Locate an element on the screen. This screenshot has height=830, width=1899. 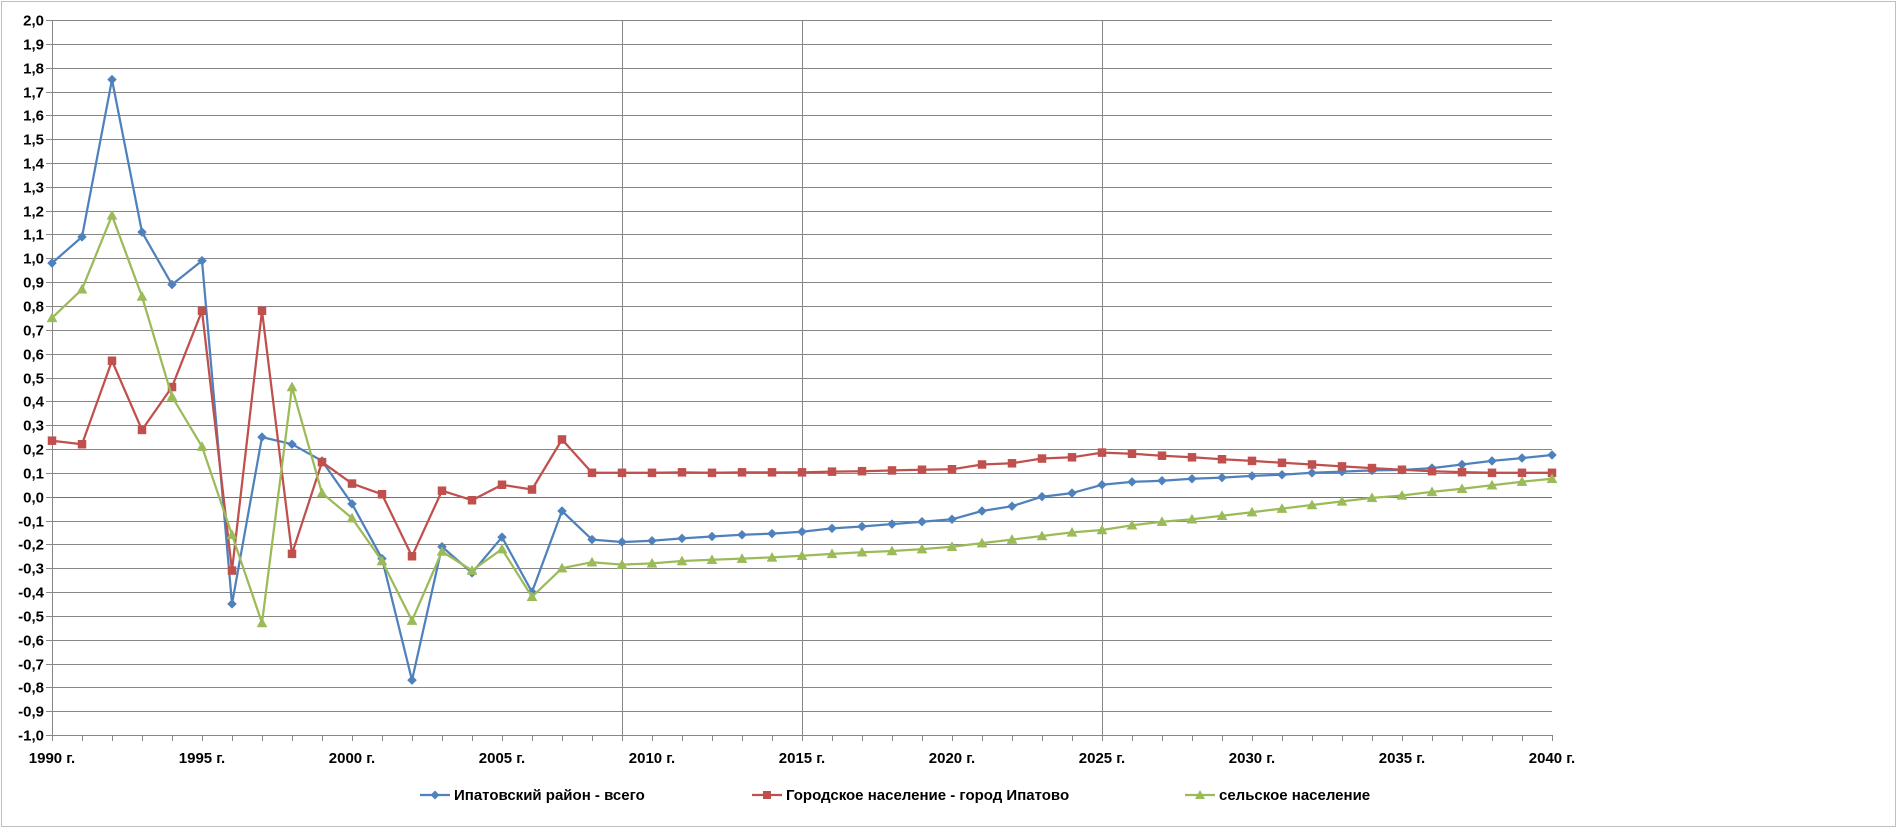
y-tick-label: 1,3 is located at coordinates (33, 188).